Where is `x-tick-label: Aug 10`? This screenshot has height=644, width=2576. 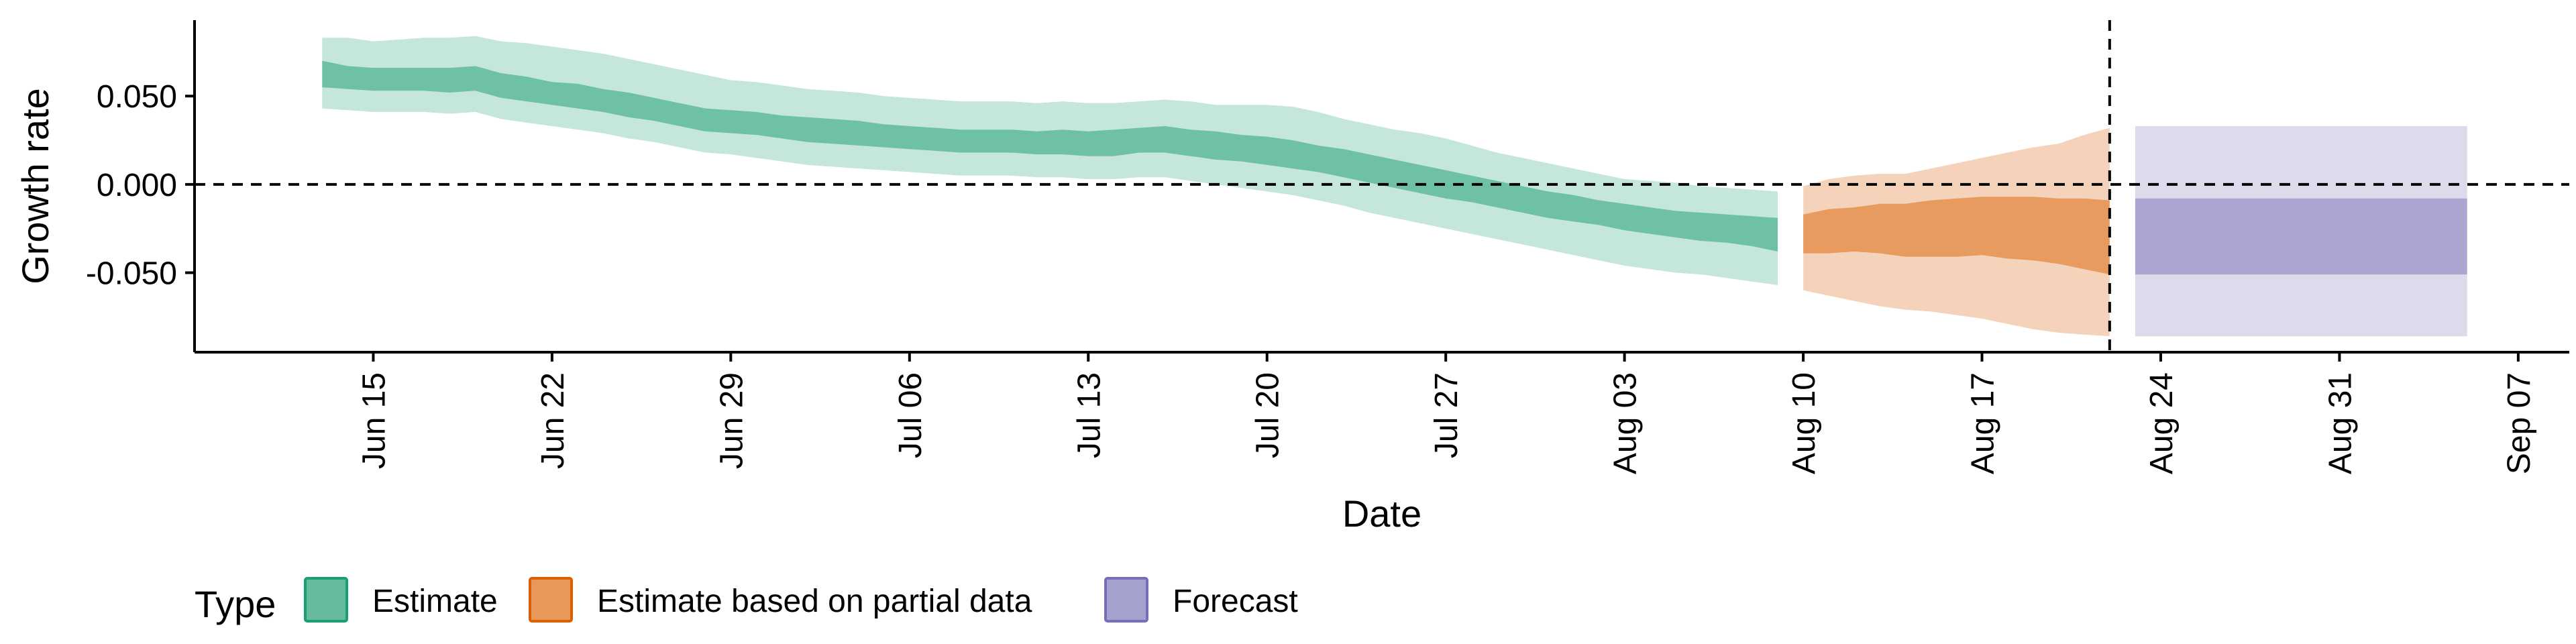 x-tick-label: Aug 10 is located at coordinates (1804, 423).